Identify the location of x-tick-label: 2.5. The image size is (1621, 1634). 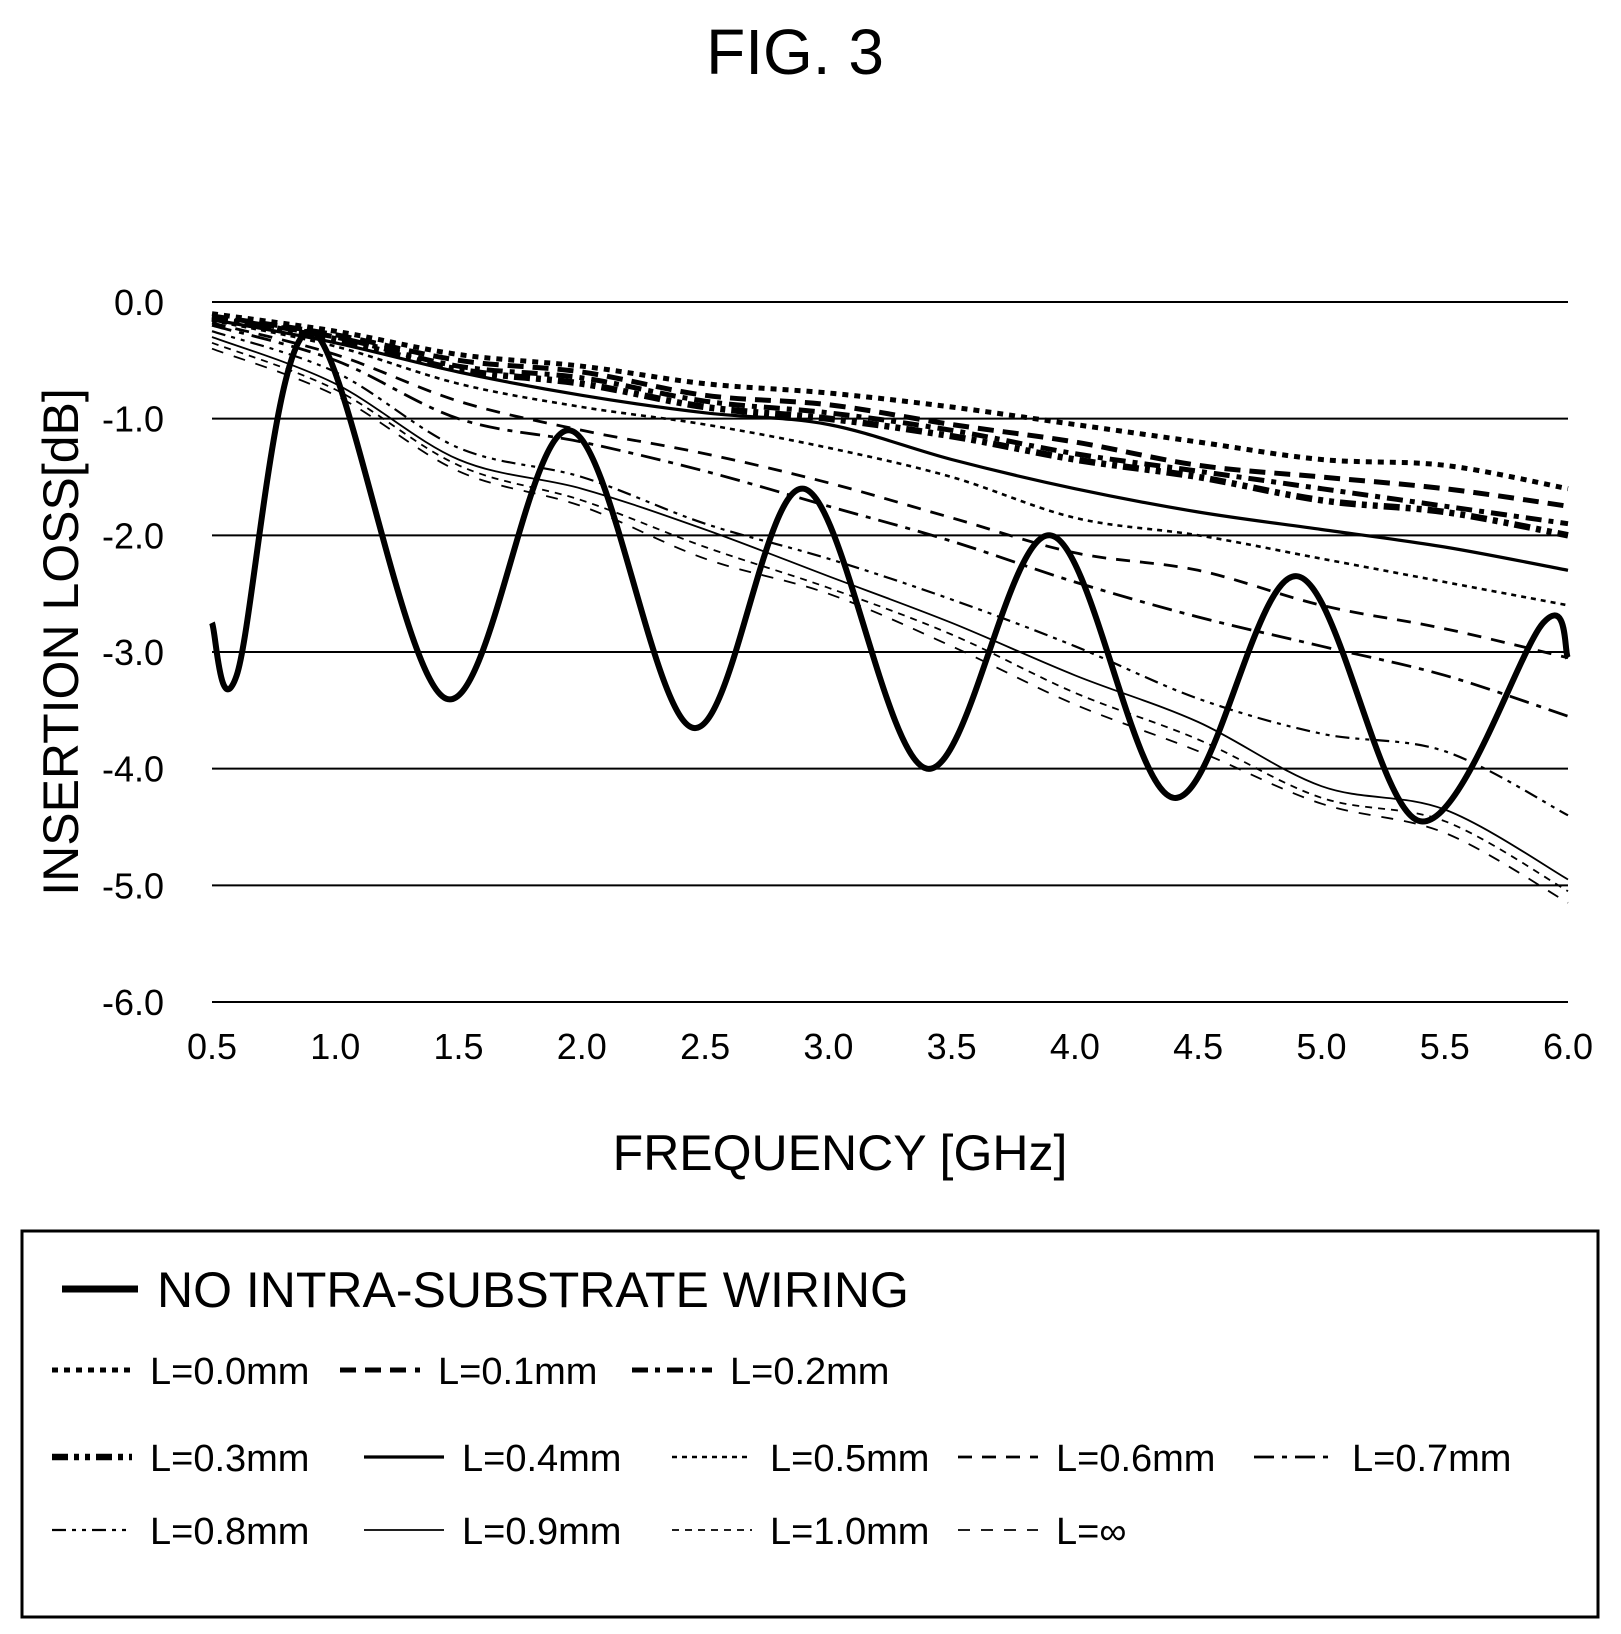
(705, 1046).